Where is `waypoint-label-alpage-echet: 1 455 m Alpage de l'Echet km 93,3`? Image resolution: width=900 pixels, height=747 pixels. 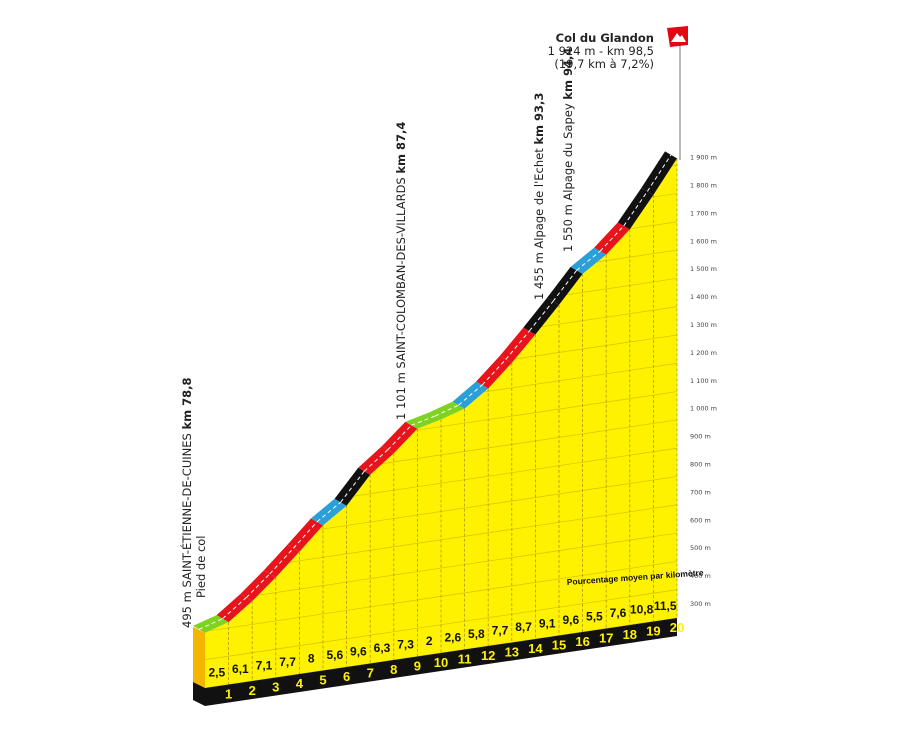 waypoint-label-alpage-echet: 1 455 m Alpage de l'Echet km 93,3 is located at coordinates (539, 196).